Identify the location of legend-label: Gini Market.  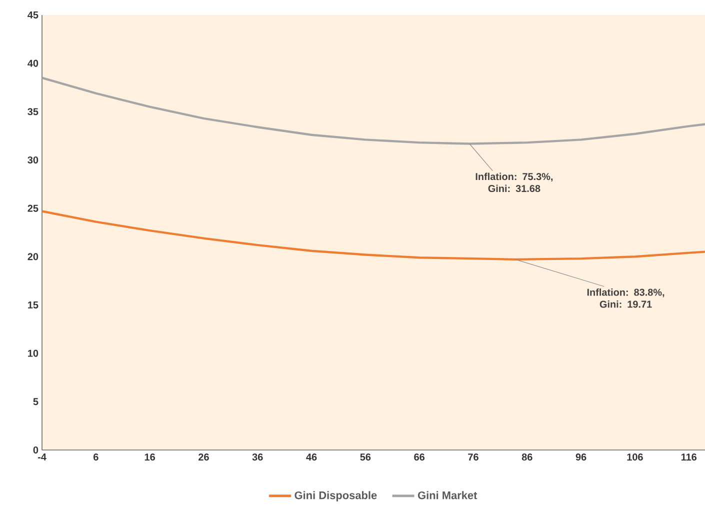
(448, 495).